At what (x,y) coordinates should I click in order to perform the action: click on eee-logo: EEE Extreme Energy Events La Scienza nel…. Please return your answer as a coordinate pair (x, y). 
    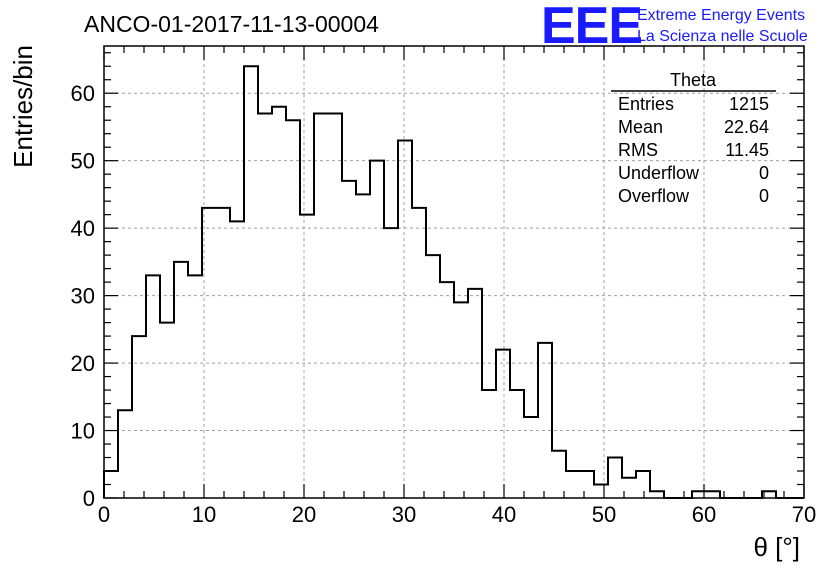
    Looking at the image, I should click on (674, 27).